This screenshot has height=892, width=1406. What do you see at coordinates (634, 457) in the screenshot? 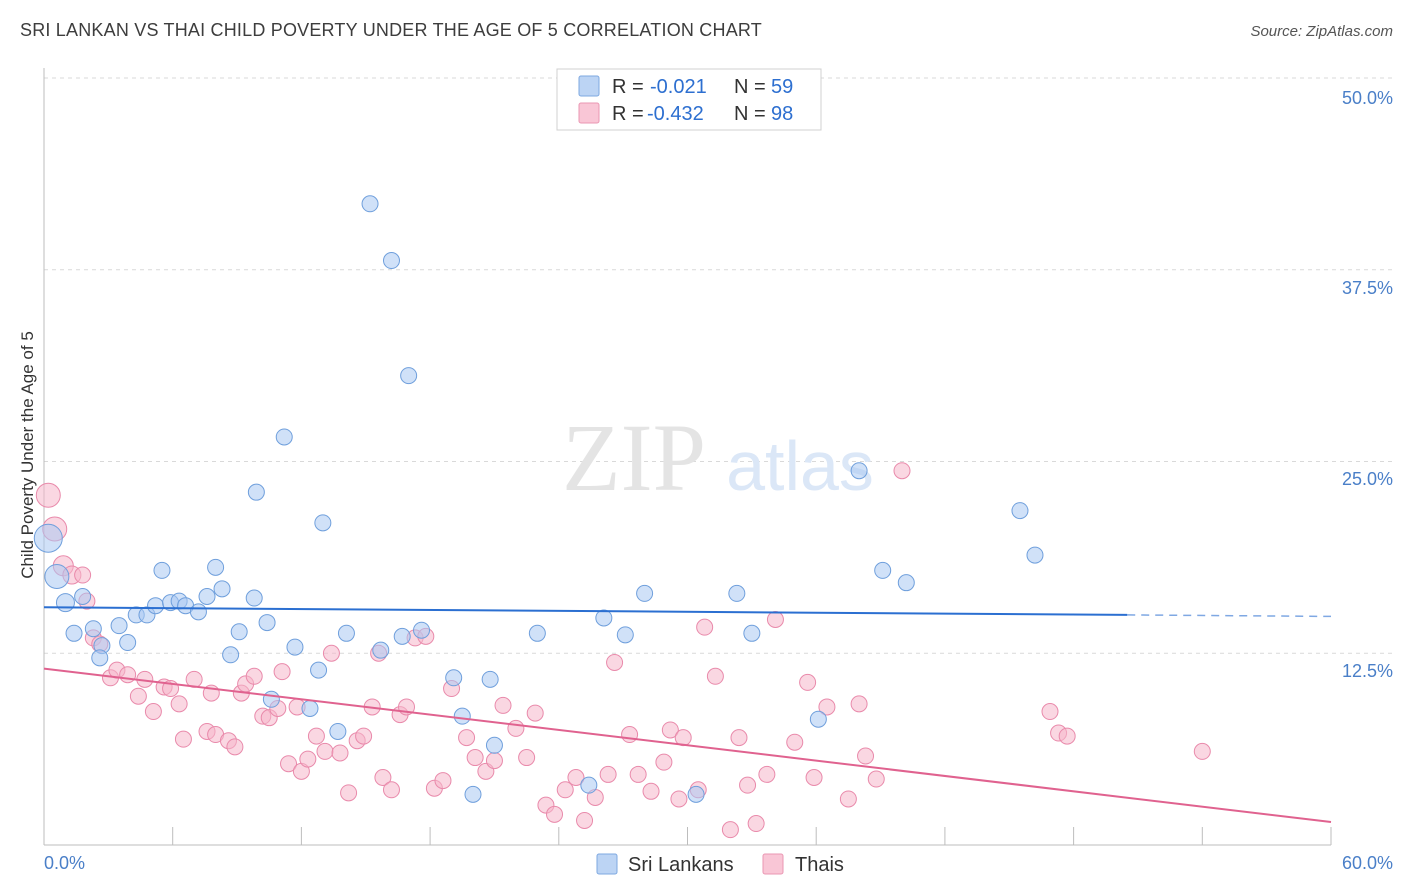
I see `watermark-zip: ZIP` at bounding box center [634, 457].